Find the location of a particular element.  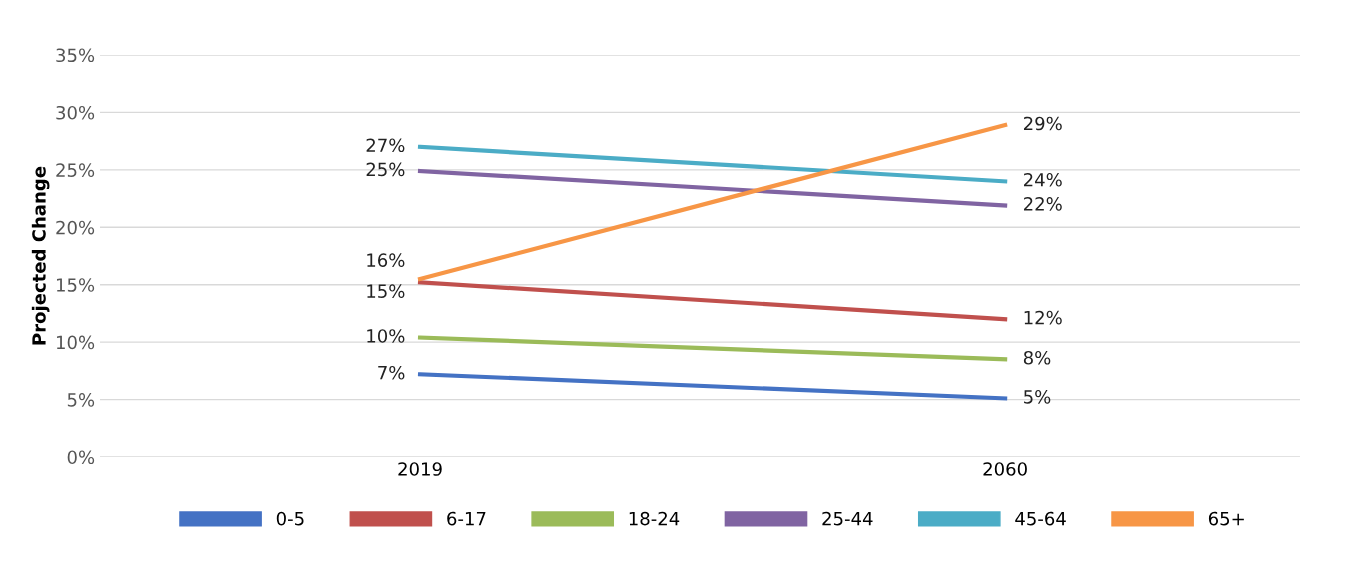

y-tick-label: 10% is located at coordinates (75, 342).